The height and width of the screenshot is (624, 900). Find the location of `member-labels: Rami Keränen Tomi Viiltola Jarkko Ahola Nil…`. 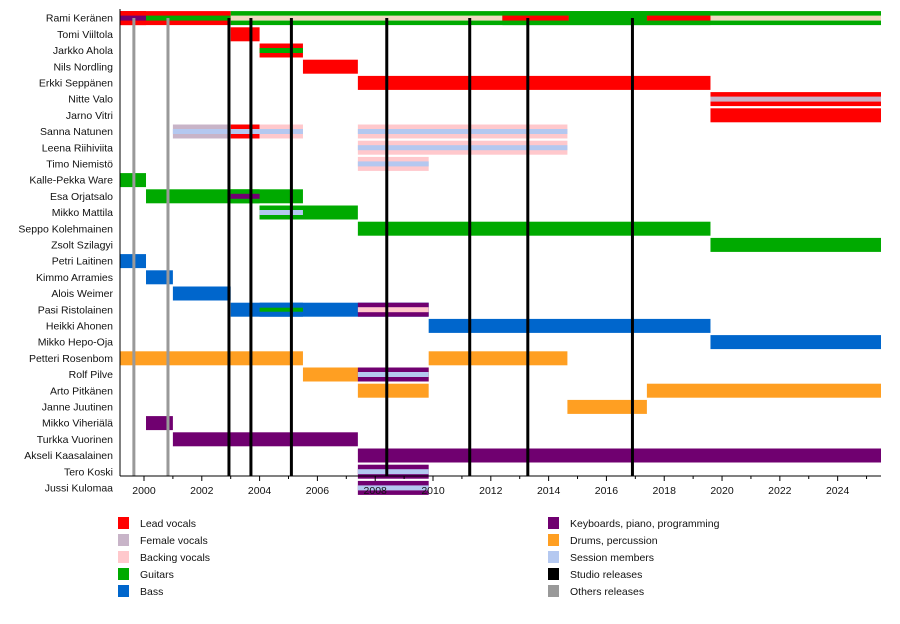

member-labels: Rami Keränen Tomi Viiltola Jarkko Ahola Nil… is located at coordinates (65, 254).